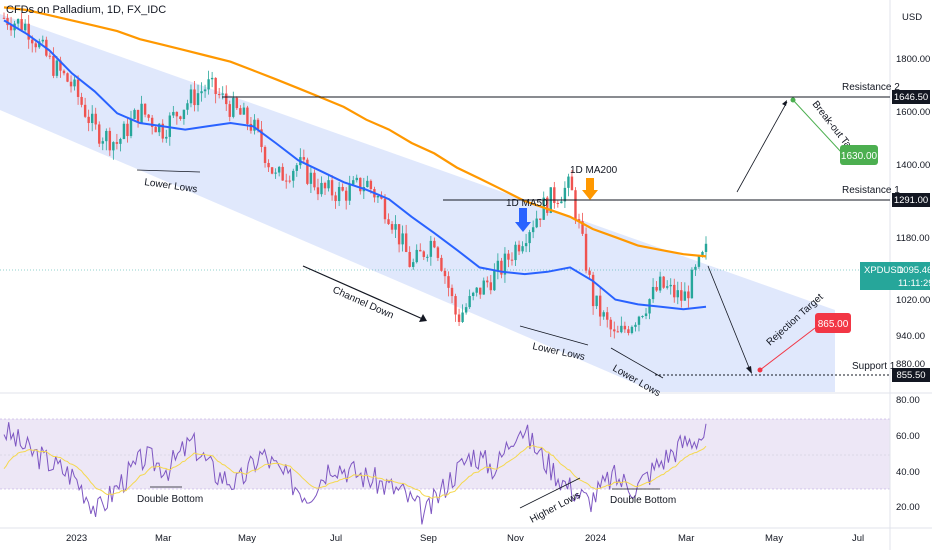 The width and height of the screenshot is (932, 550). I want to click on time-tick: Nov, so click(515, 538).